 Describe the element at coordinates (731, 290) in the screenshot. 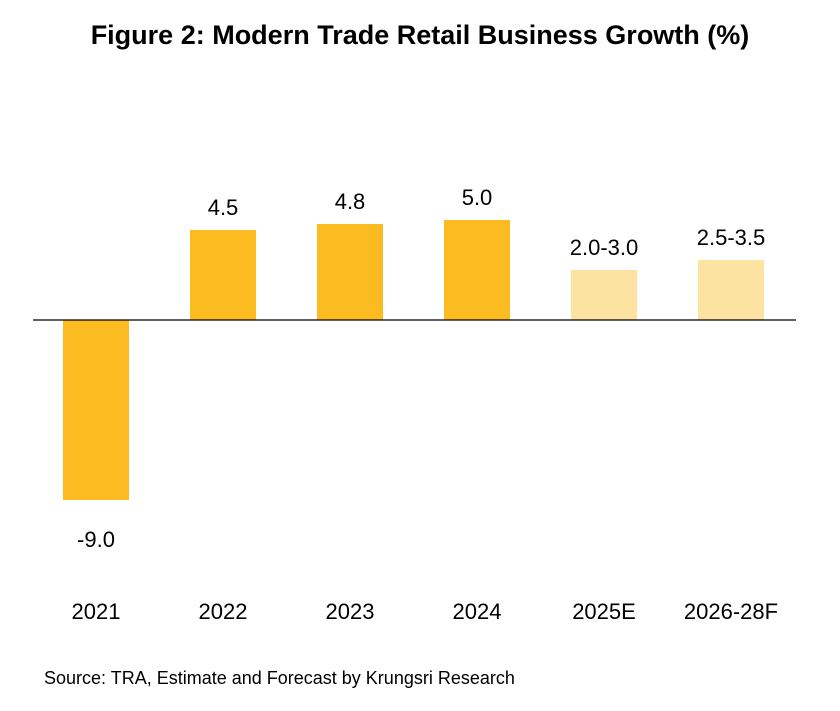

I see `bar-2026-28F` at that location.